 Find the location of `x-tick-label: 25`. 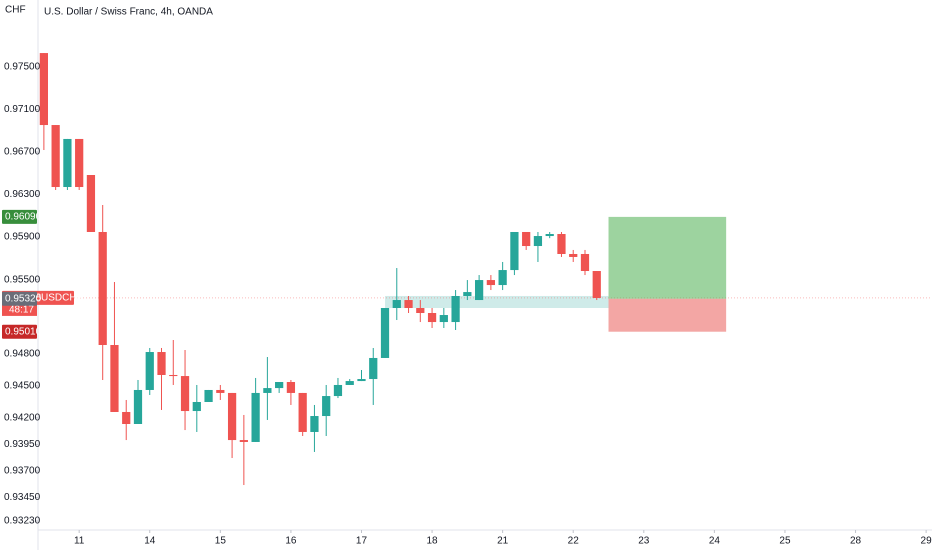

x-tick-label: 25 is located at coordinates (785, 541).